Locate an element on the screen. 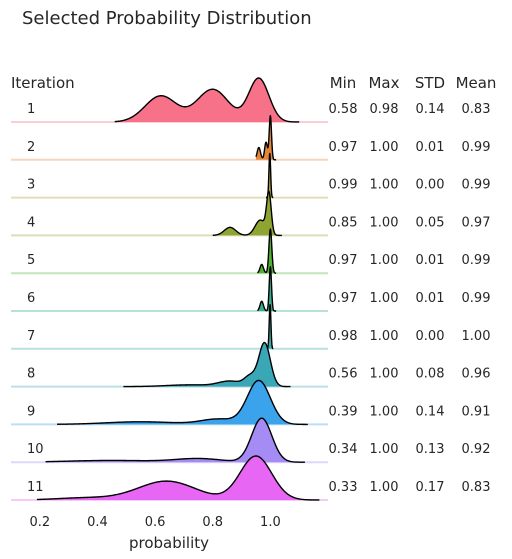 The width and height of the screenshot is (512, 559). stat-min-value: 0.99 is located at coordinates (343, 185).